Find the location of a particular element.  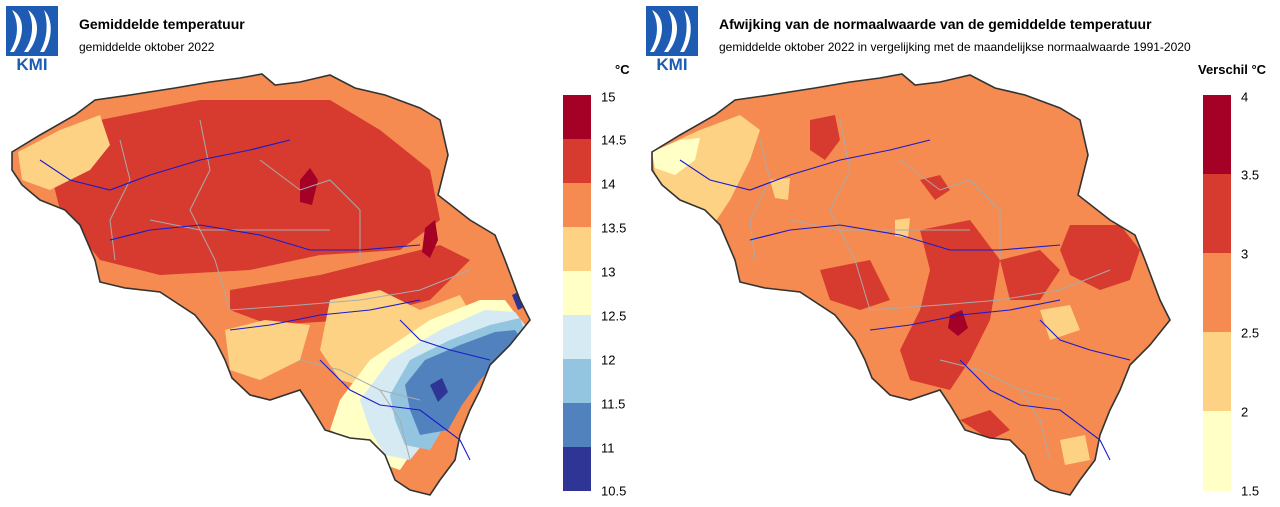

left-unit-label: °C is located at coordinates (622, 69).